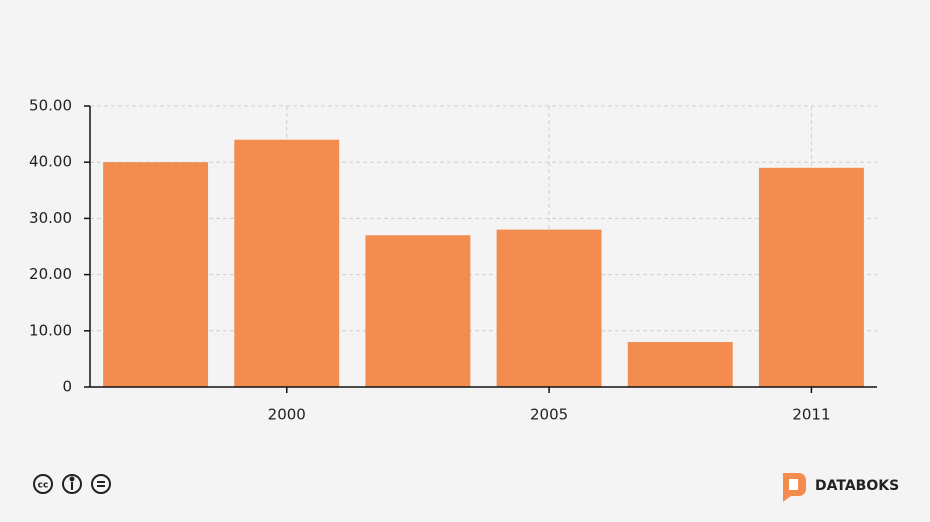  Describe the element at coordinates (794, 487) in the screenshot. I see `brand-logo` at that location.